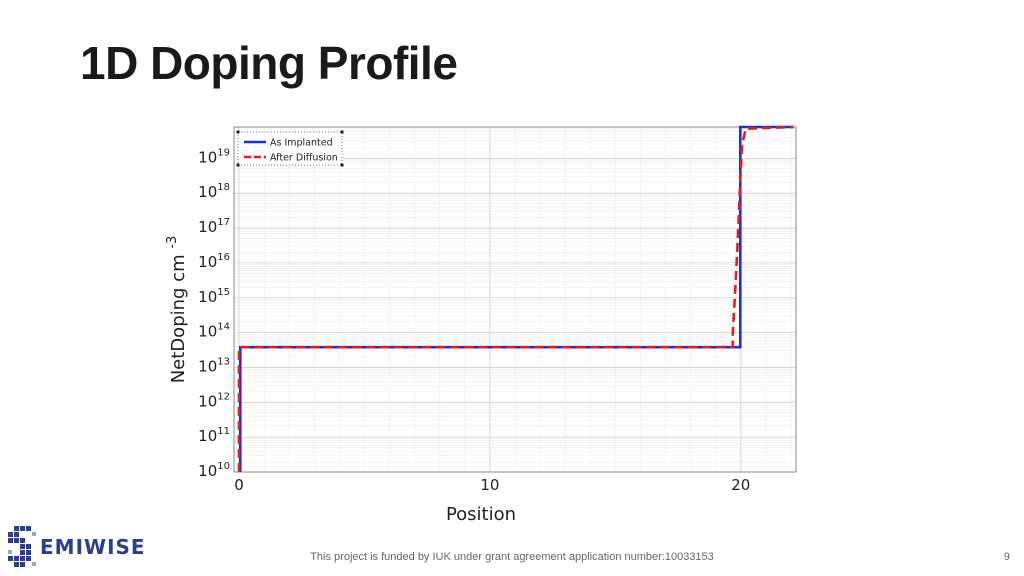 The height and width of the screenshot is (576, 1024). What do you see at coordinates (269, 63) in the screenshot?
I see `page-title: 1D Doping Profile` at bounding box center [269, 63].